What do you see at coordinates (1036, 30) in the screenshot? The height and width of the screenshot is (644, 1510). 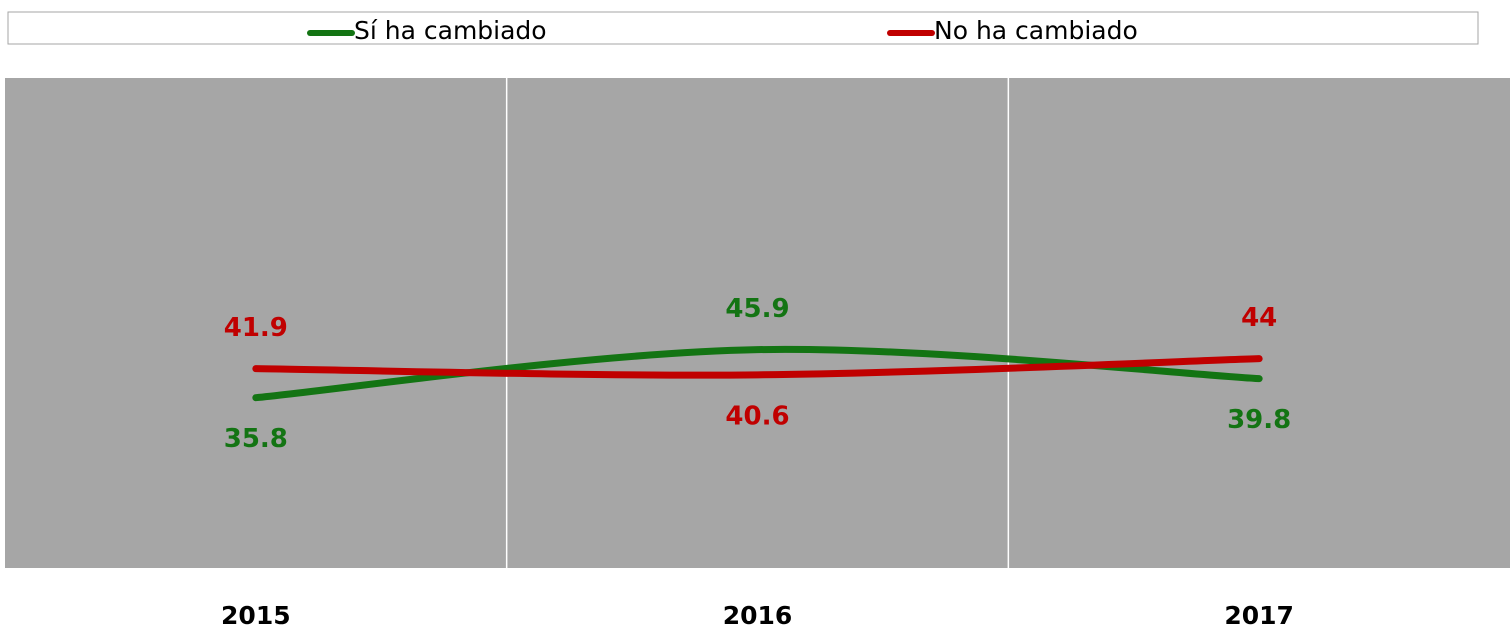 I see `legend-label: No ha cambiado` at bounding box center [1036, 30].